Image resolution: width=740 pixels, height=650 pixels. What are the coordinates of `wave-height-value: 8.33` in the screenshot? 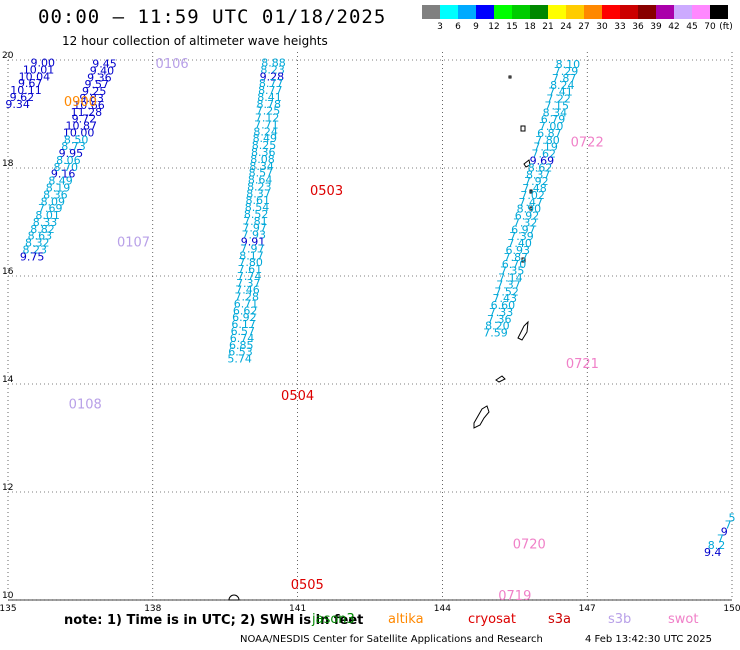 It's located at (45, 222).